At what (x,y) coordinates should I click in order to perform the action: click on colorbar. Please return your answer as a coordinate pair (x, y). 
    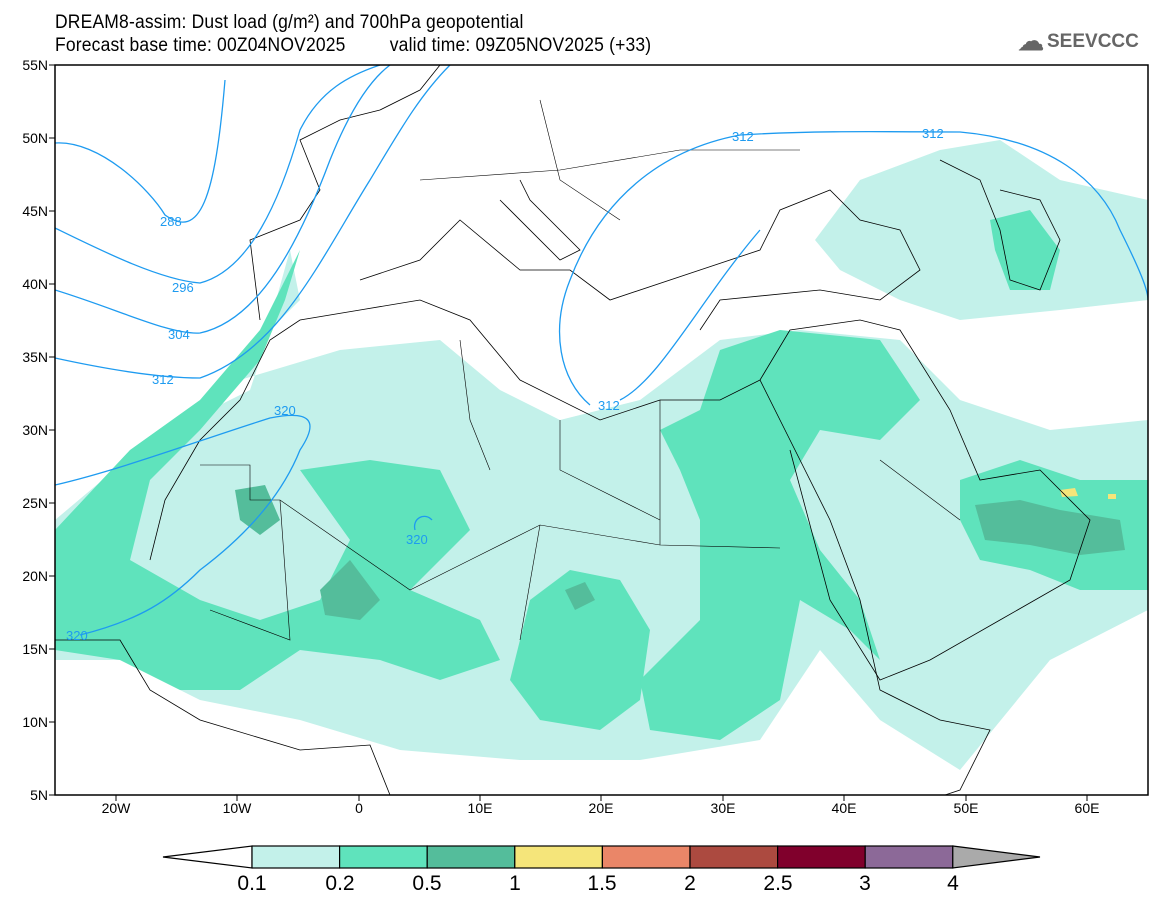
    Looking at the image, I should click on (601, 857).